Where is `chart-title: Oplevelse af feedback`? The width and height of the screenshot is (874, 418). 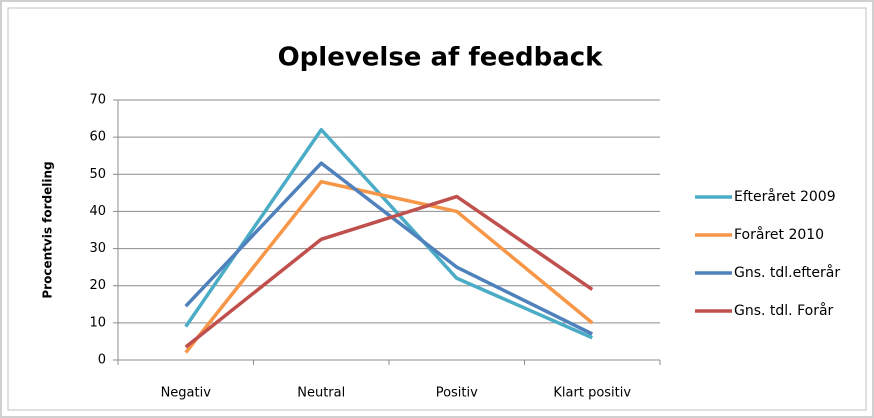 chart-title: Oplevelse af feedback is located at coordinates (441, 58).